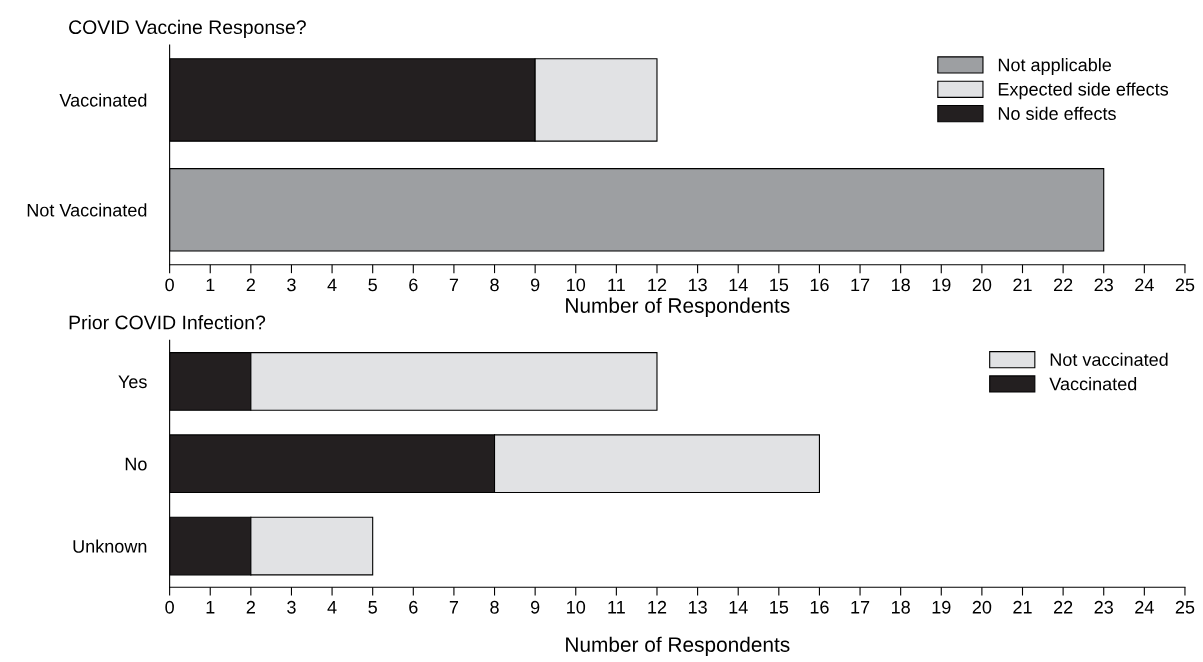 The image size is (1203, 662). Describe the element at coordinates (187, 28) in the screenshot. I see `chart-title: COVID Vaccine Response?` at that location.